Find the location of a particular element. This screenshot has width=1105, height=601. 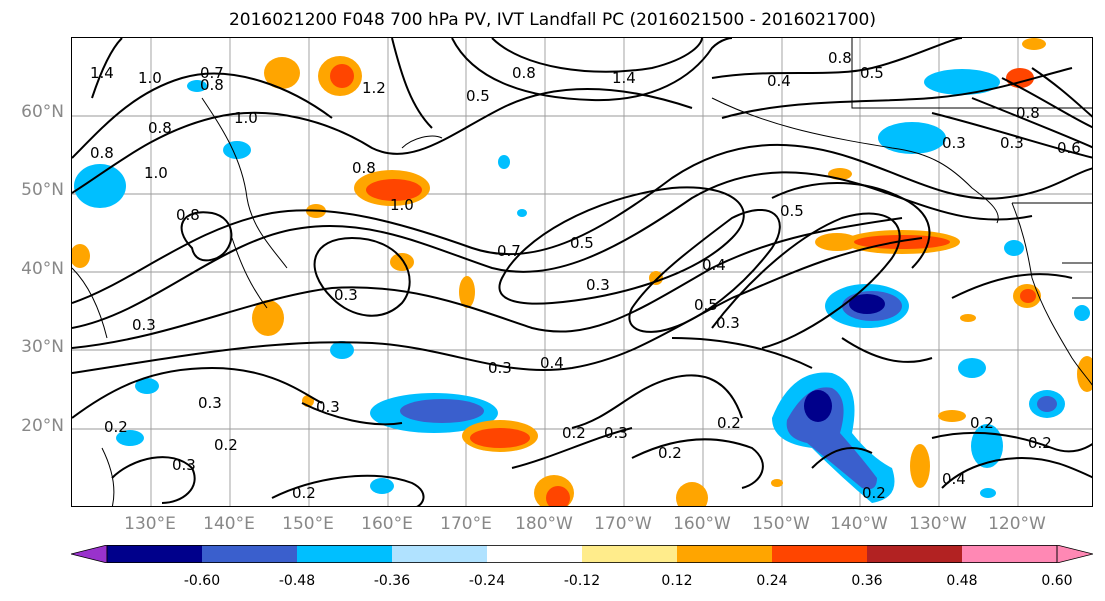

colorbar-extend-high is located at coordinates (1074, 554).